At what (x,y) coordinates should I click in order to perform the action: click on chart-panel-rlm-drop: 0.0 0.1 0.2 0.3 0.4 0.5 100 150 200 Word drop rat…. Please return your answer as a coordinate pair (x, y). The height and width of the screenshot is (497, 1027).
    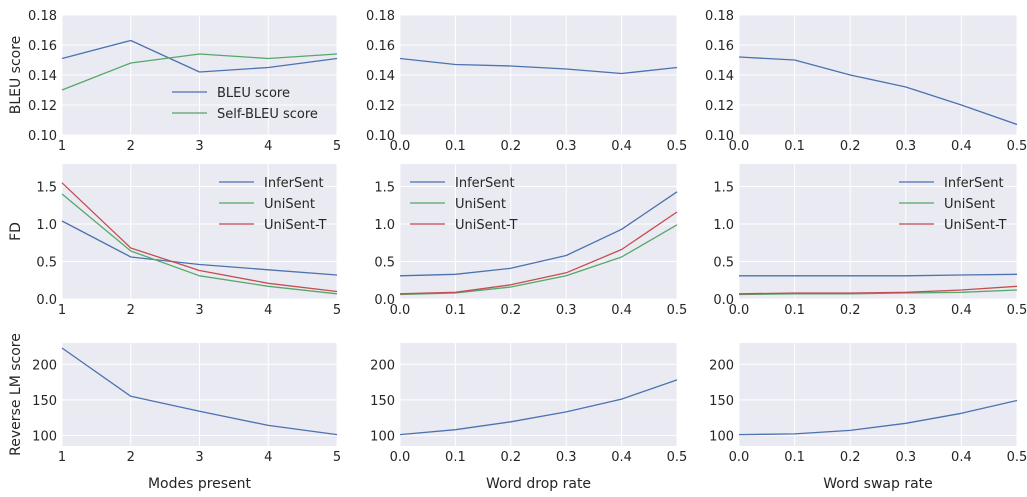
    Looking at the image, I should click on (528, 417).